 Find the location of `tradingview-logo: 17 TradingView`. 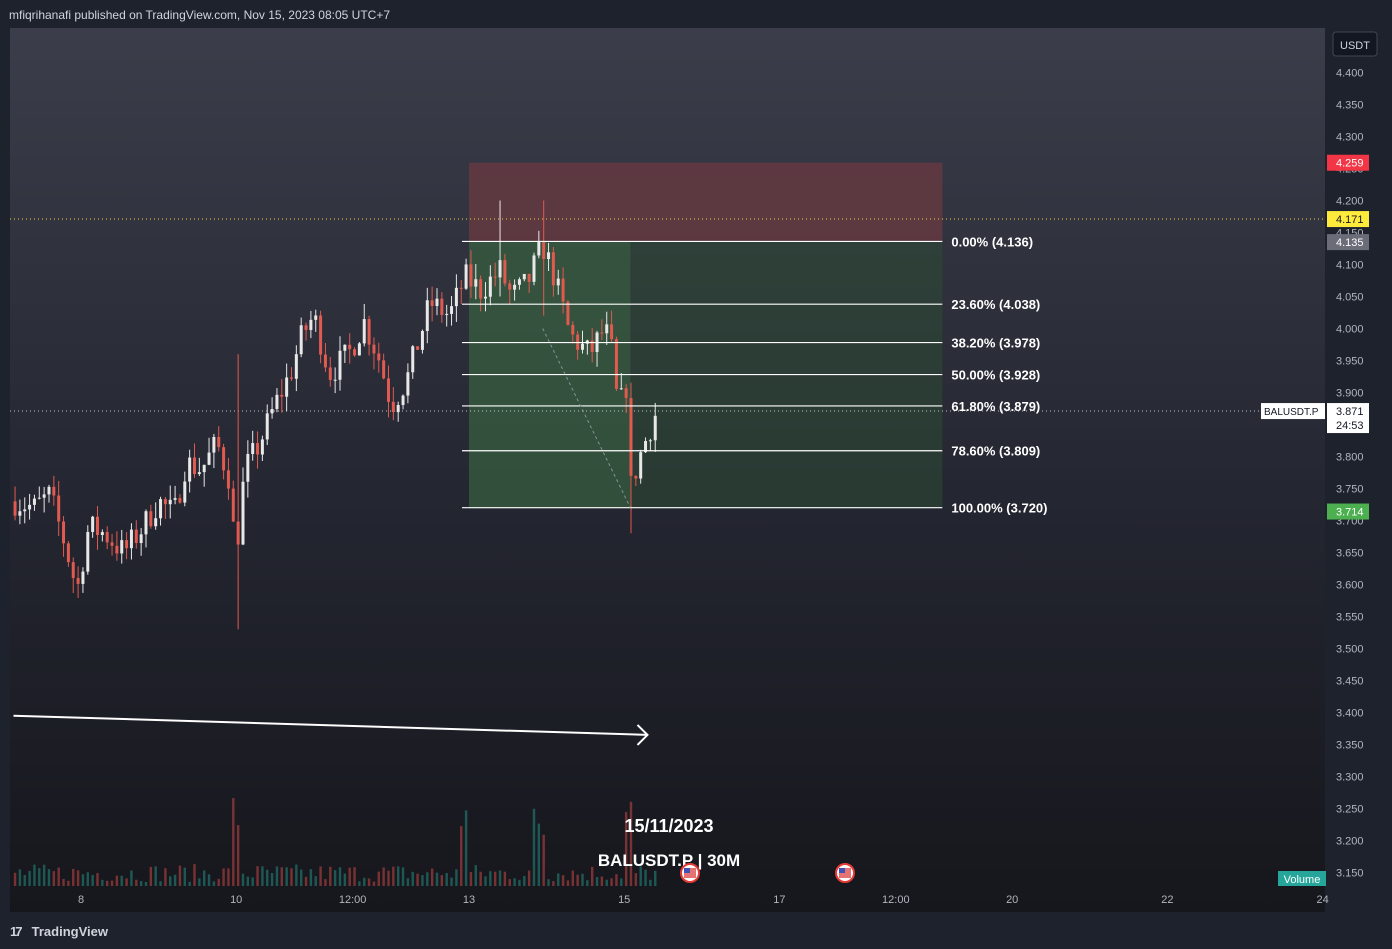

tradingview-logo: 17 TradingView is located at coordinates (59, 931).